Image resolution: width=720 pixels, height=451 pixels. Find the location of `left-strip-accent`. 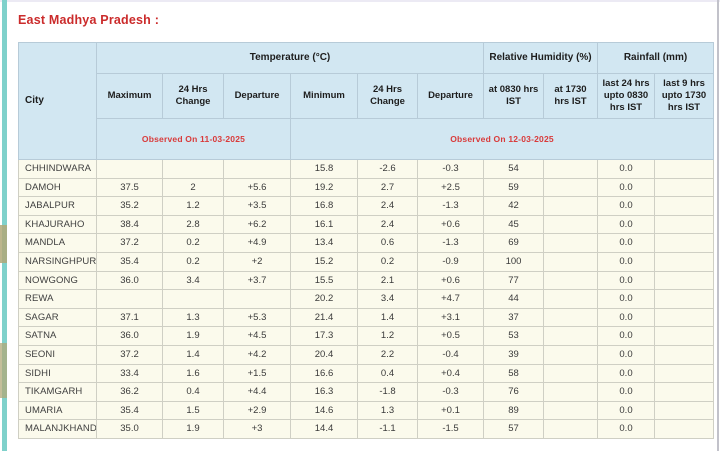

left-strip-accent is located at coordinates (3, 370).